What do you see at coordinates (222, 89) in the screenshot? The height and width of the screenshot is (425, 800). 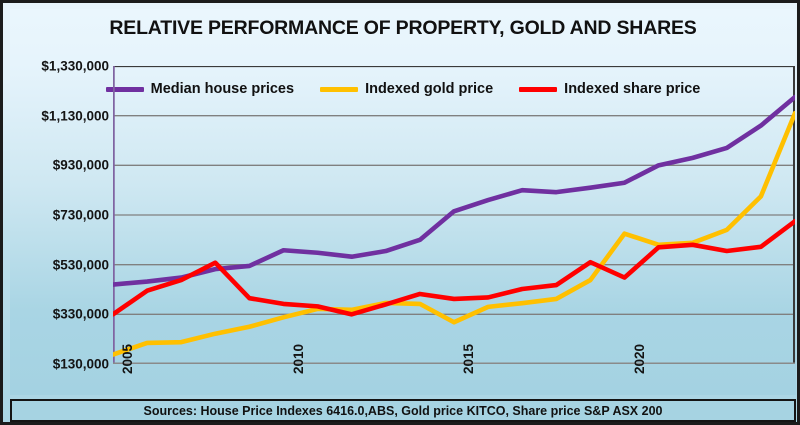 I see `legend-label: Median house prices` at bounding box center [222, 89].